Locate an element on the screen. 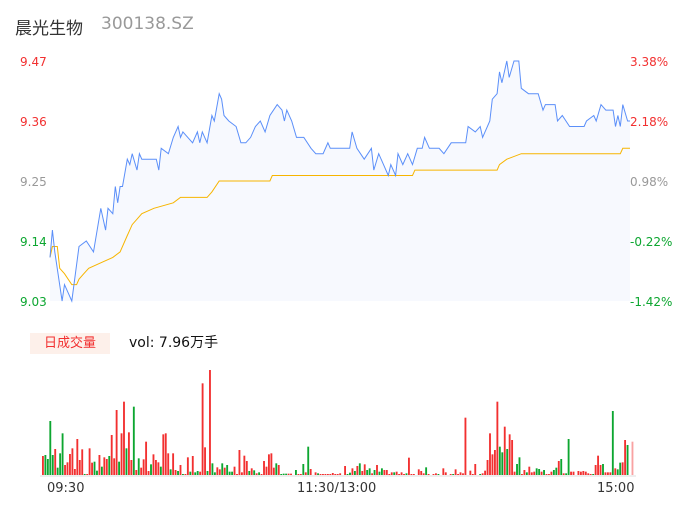 Image resolution: width=686 pixels, height=524 pixels. time-label-close: 15:00 is located at coordinates (616, 488).